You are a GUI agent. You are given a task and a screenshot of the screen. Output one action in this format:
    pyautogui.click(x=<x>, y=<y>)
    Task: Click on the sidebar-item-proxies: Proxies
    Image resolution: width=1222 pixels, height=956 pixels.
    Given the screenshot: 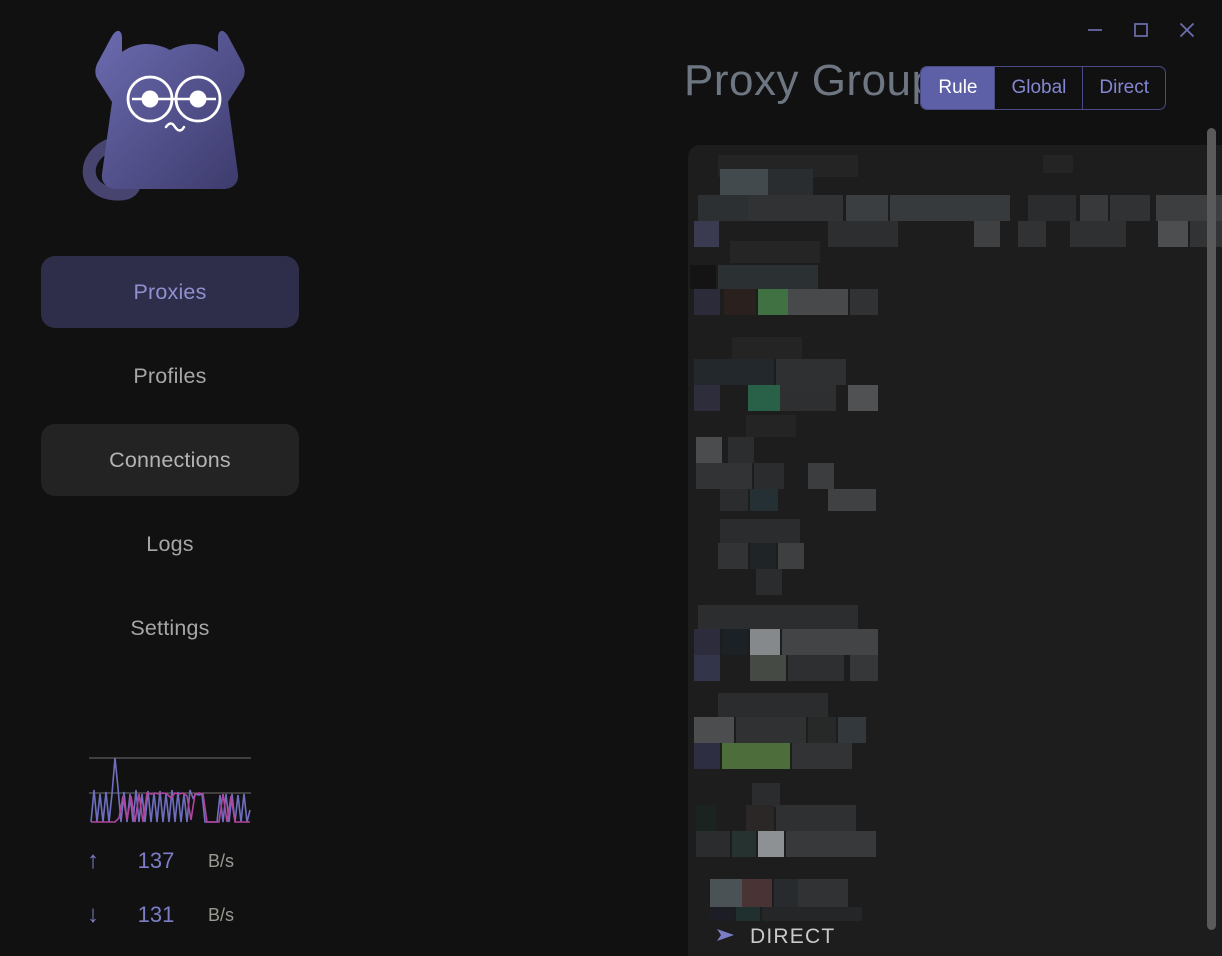 What is the action you would take?
    pyautogui.click(x=170, y=292)
    